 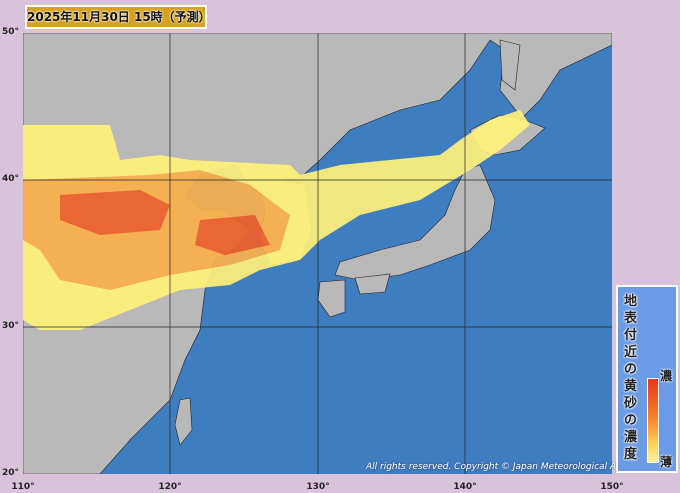 I want to click on legend-high-label: 濃, so click(x=666, y=376).